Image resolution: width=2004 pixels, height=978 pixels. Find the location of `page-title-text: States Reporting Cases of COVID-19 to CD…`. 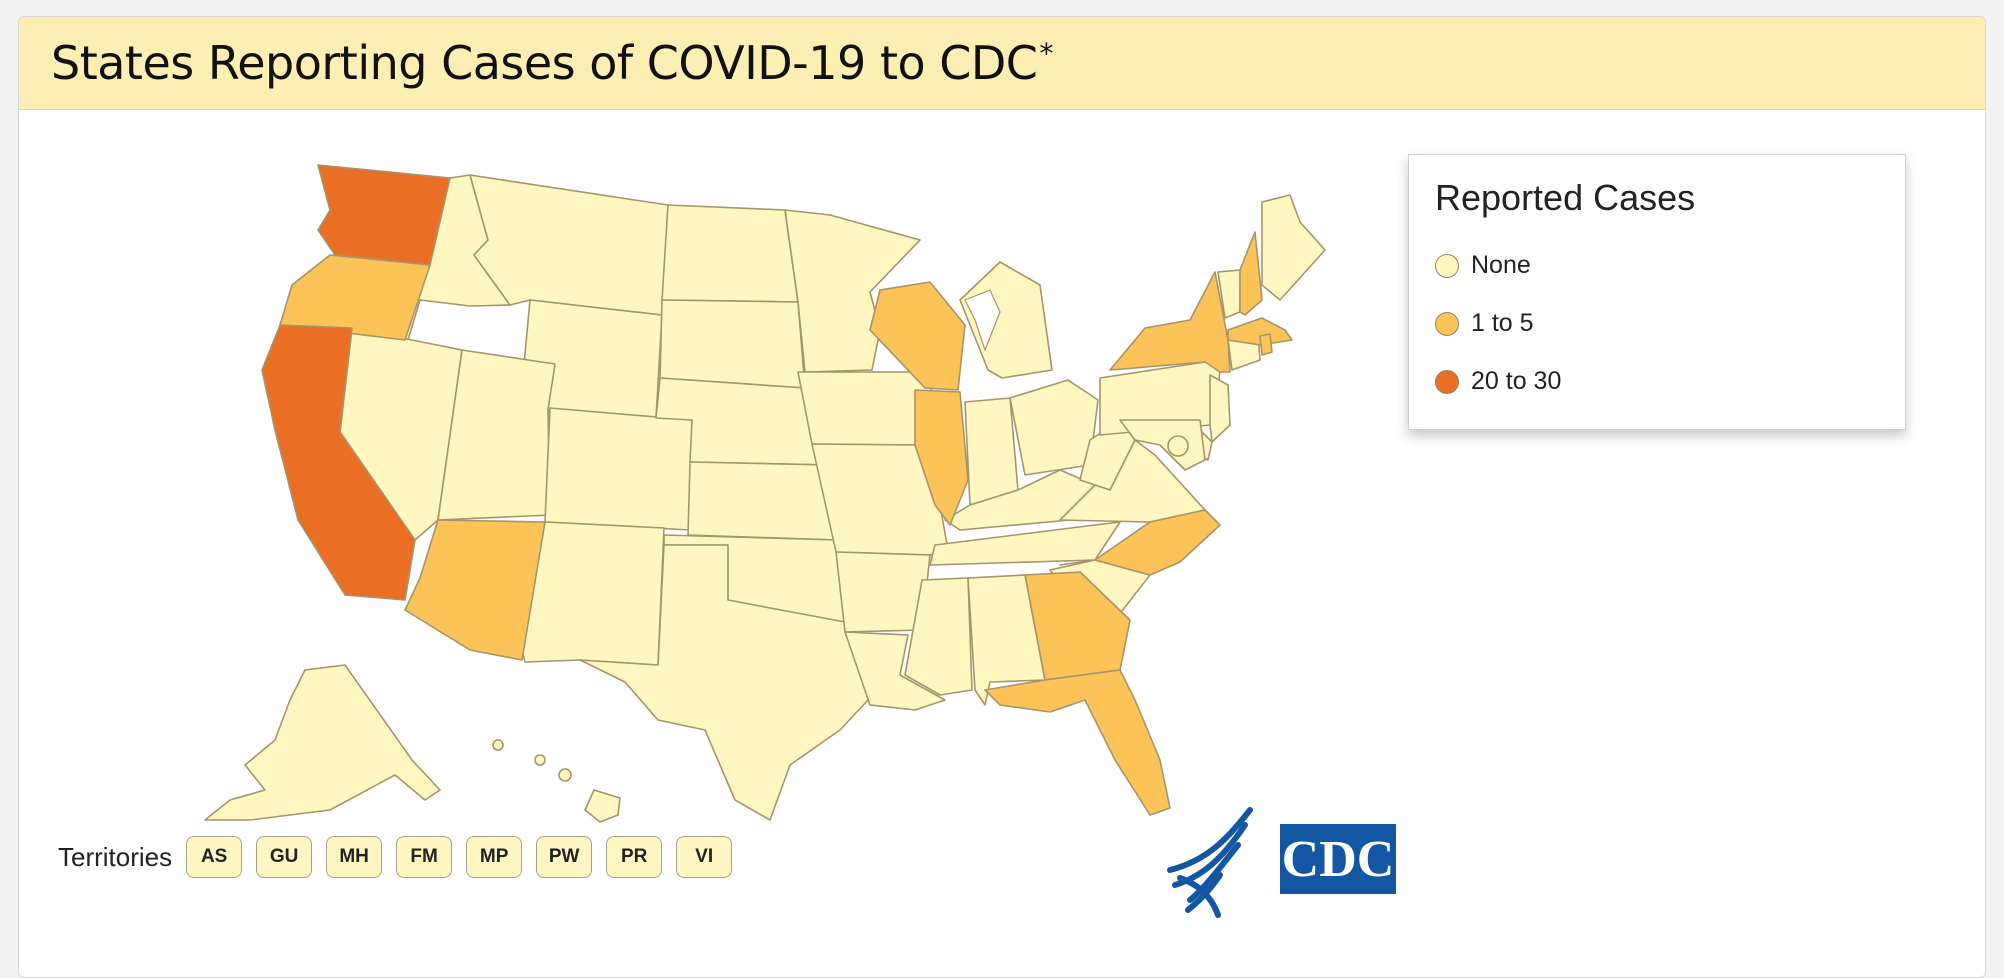

page-title-text: States Reporting Cases of COVID-19 to CD… is located at coordinates (544, 63).